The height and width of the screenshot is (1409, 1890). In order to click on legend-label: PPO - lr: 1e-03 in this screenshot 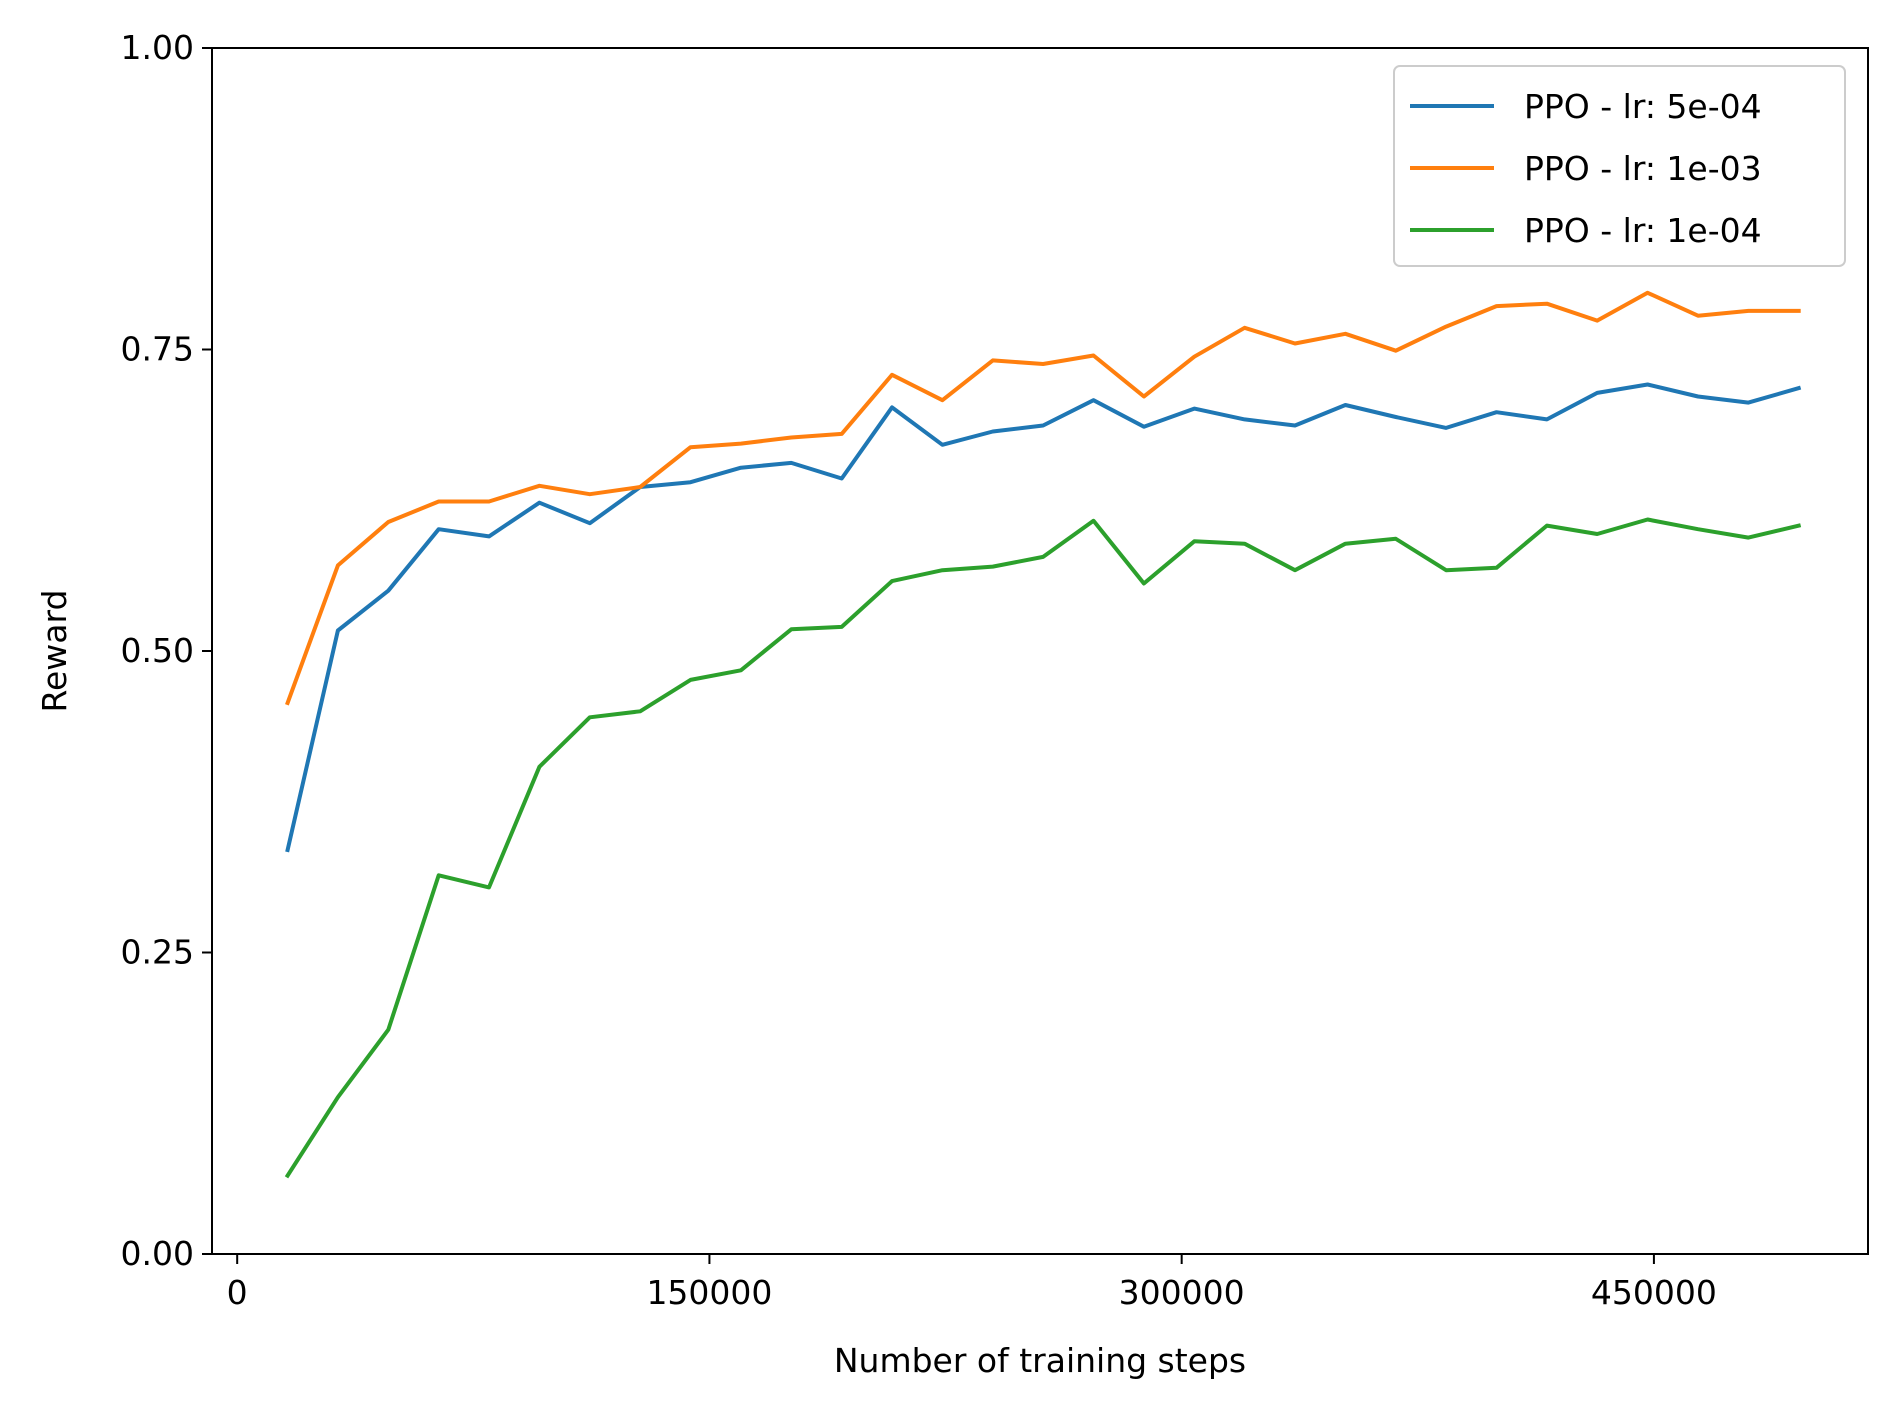, I will do `click(1643, 168)`.